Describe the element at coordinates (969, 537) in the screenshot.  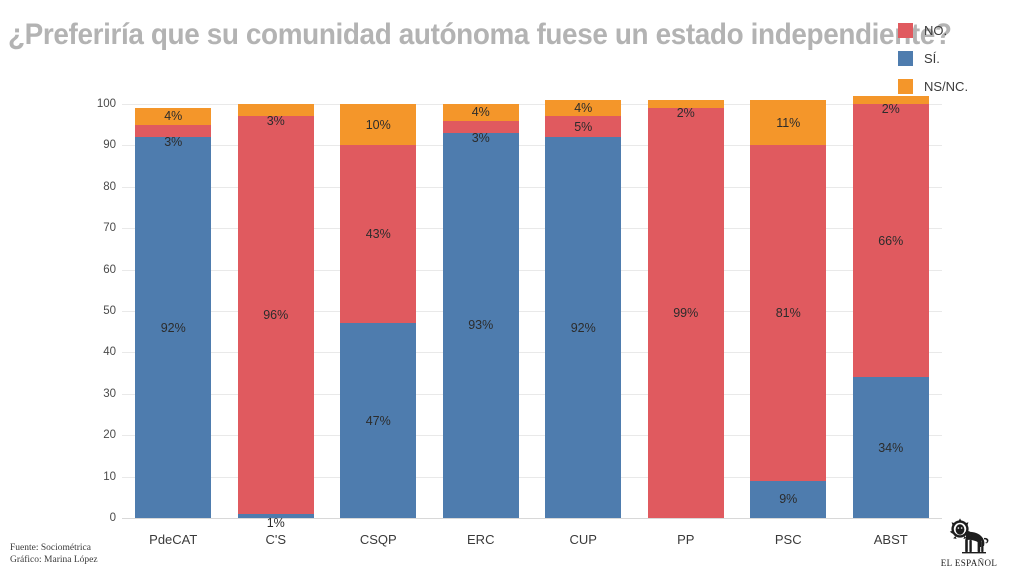
I see `lion-icon` at that location.